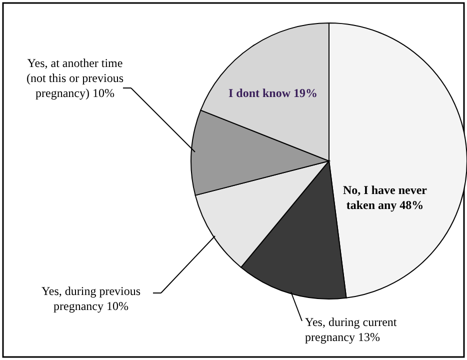 Image resolution: width=467 pixels, height=360 pixels. I want to click on slice-label: Yes, during current pregnancy 13%, so click(351, 329).